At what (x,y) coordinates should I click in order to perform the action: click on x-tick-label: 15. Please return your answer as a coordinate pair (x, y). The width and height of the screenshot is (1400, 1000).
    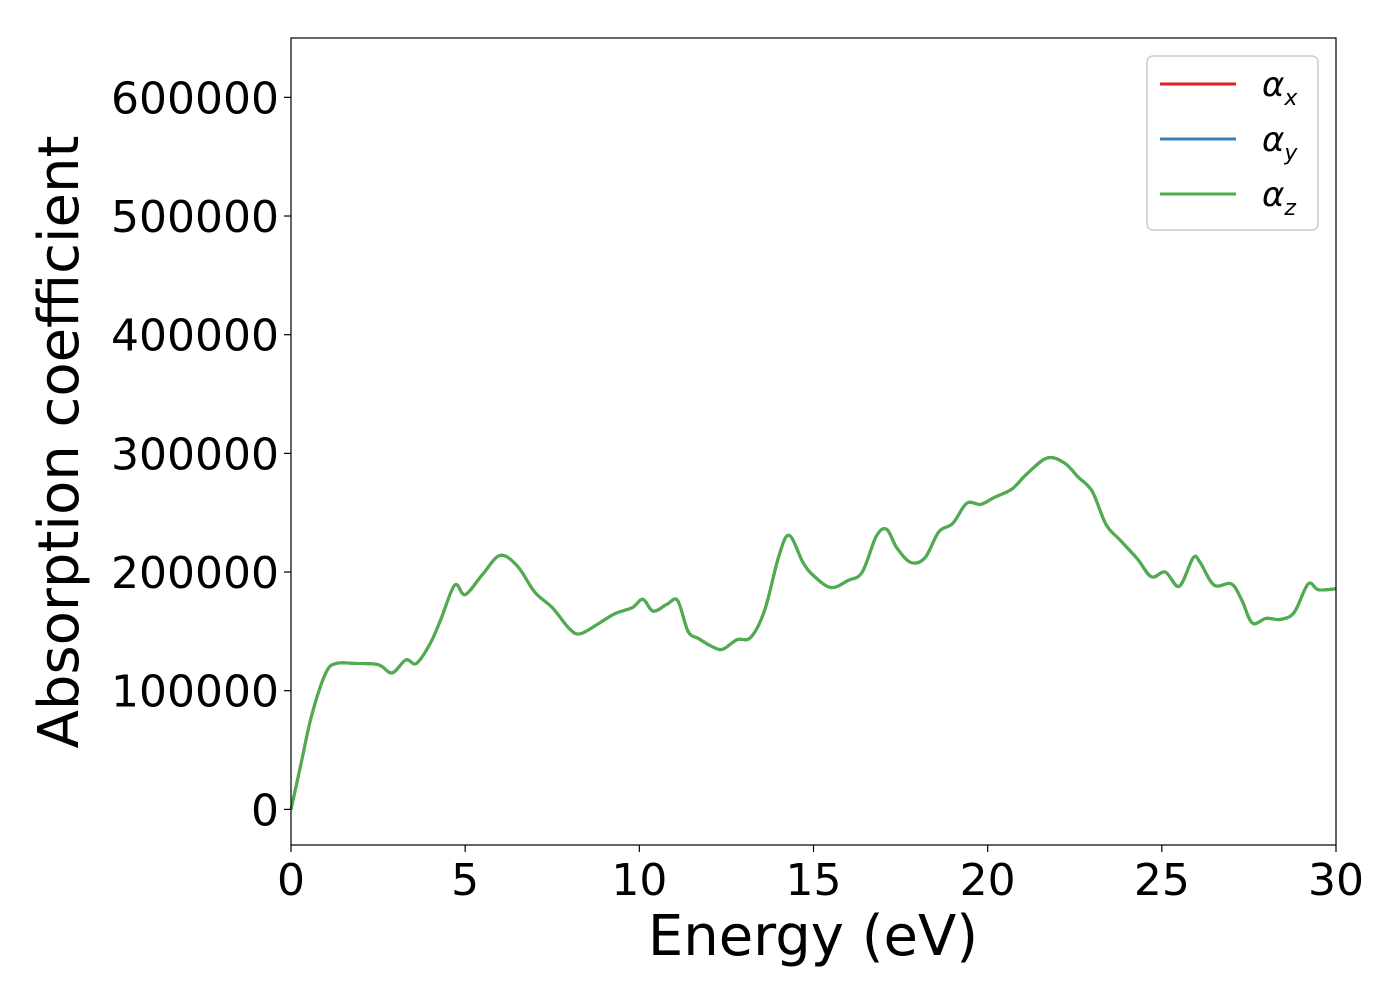
    Looking at the image, I should click on (814, 880).